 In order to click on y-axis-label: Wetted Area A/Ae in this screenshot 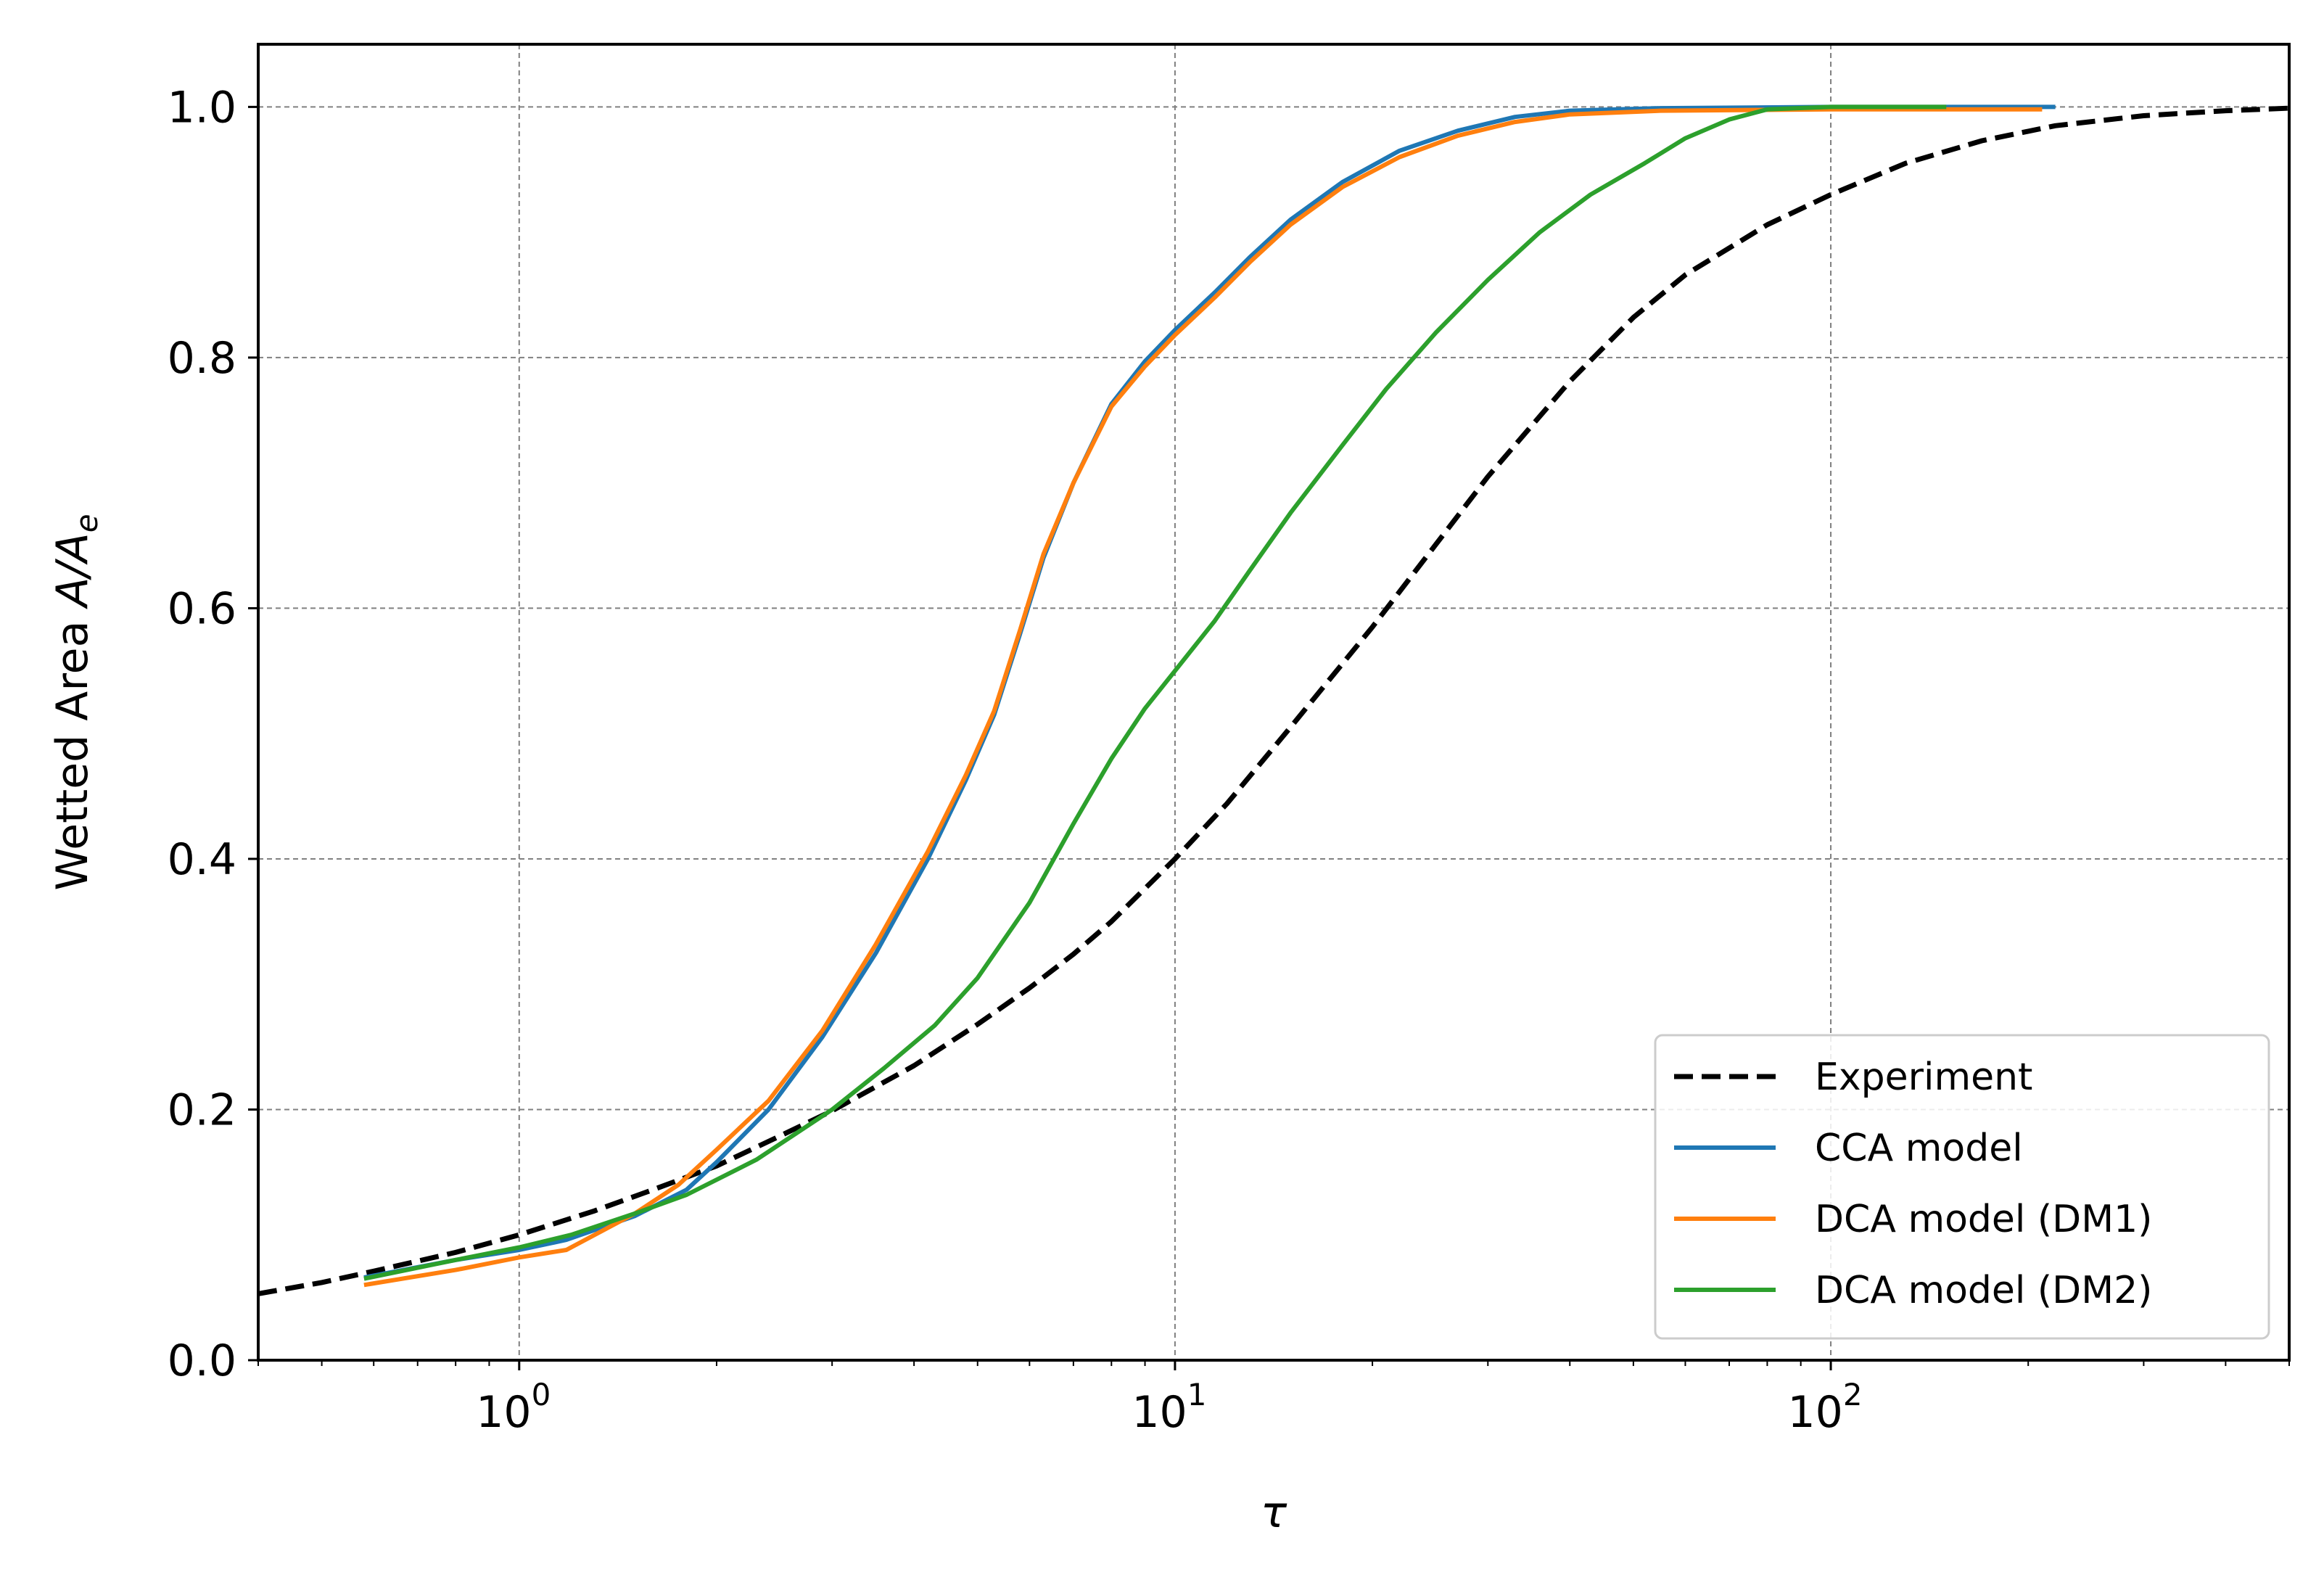, I will do `click(75, 702)`.